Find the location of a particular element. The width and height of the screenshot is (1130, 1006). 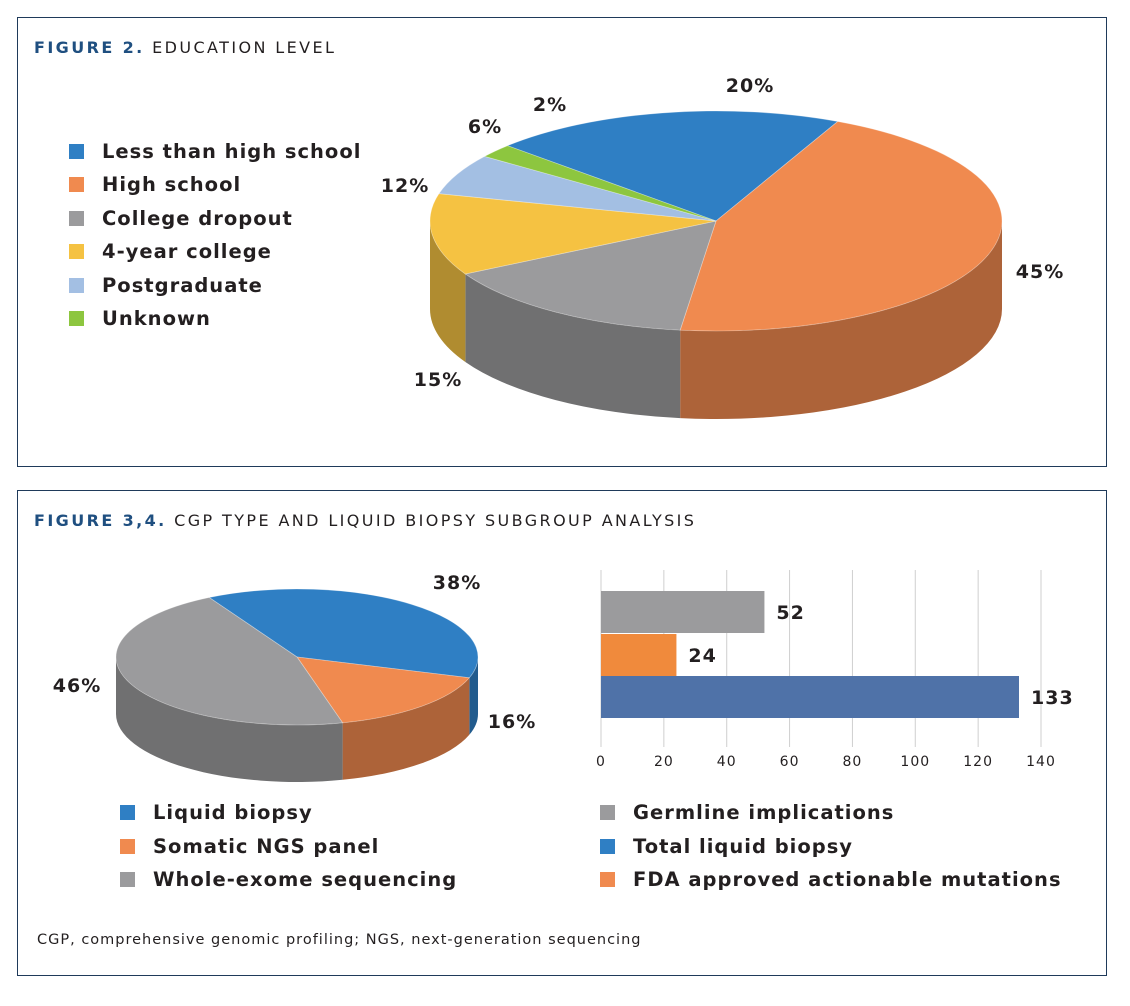

figure2-legend-label-1: High school is located at coordinates (172, 185).